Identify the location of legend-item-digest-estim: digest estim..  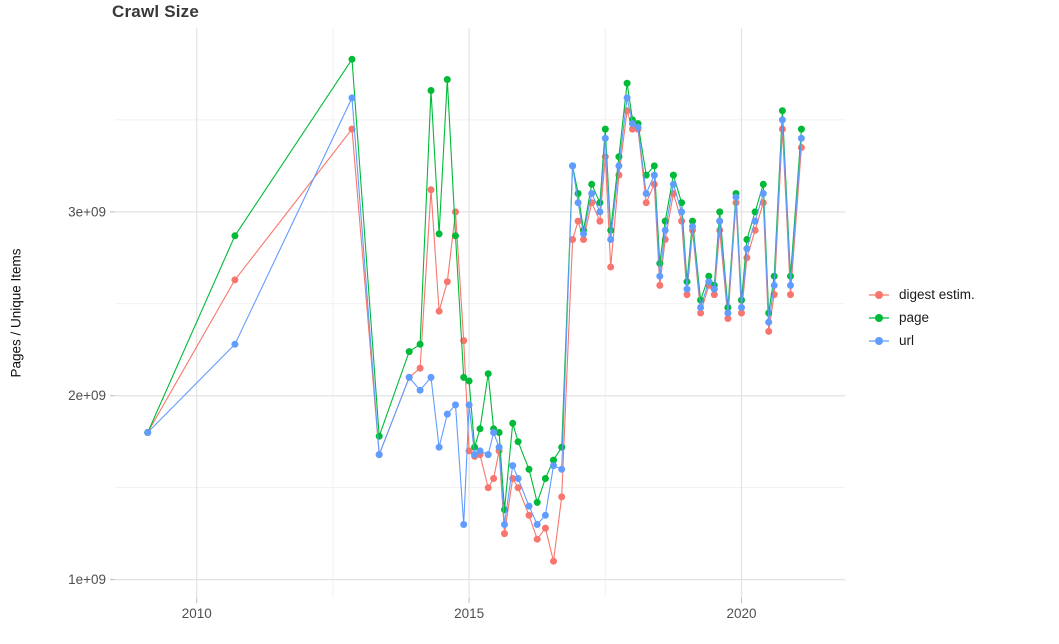
(920, 294).